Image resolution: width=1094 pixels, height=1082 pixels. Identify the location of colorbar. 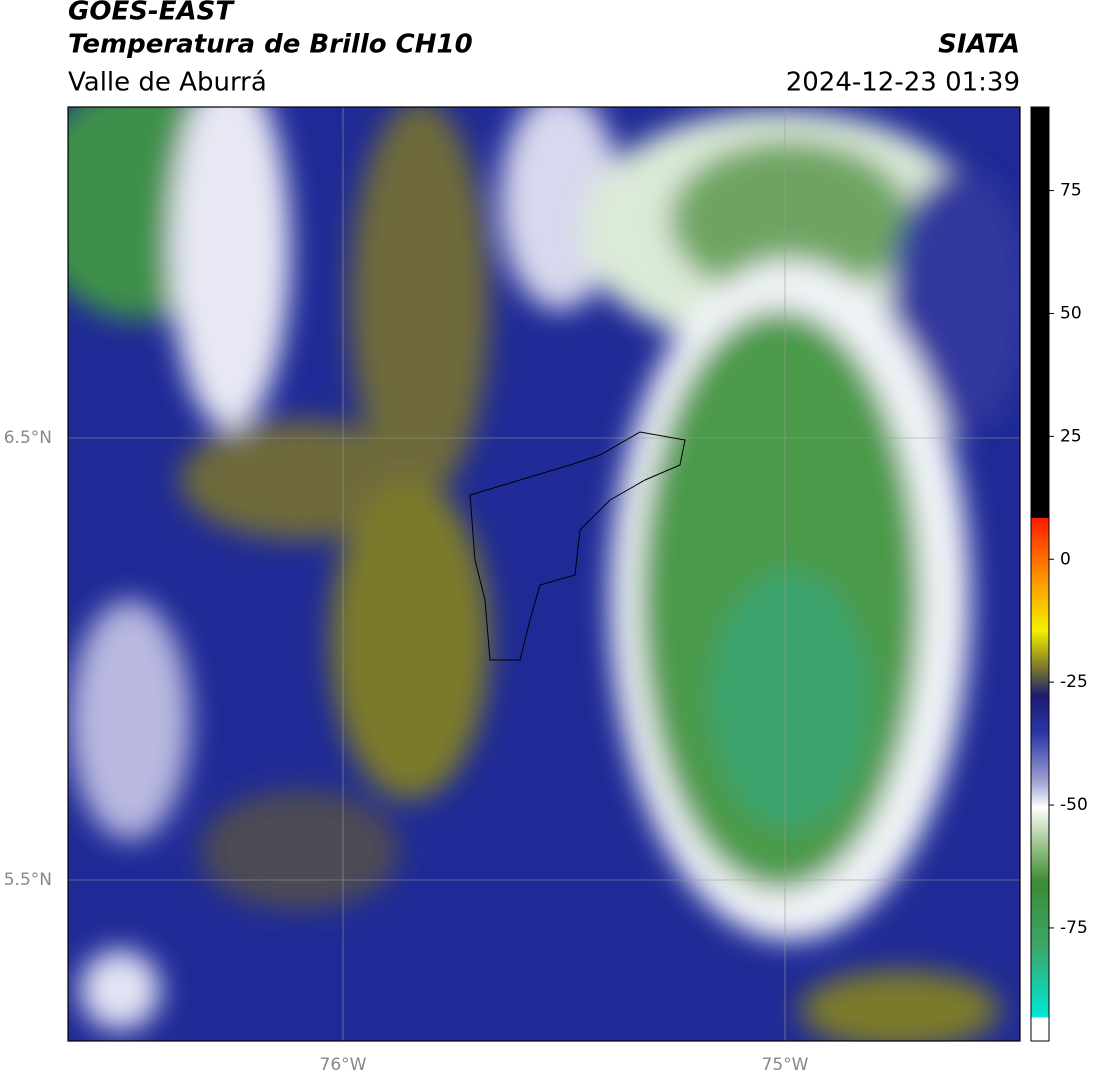
(1040, 574).